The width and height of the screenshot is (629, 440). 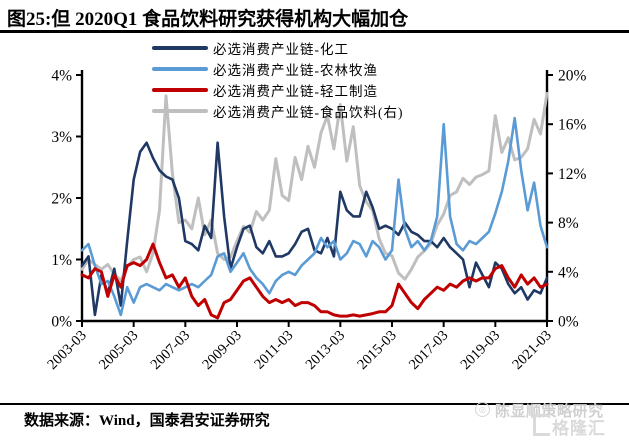 What do you see at coordinates (61, 137) in the screenshot?
I see `left-axis-tick-label: 3%` at bounding box center [61, 137].